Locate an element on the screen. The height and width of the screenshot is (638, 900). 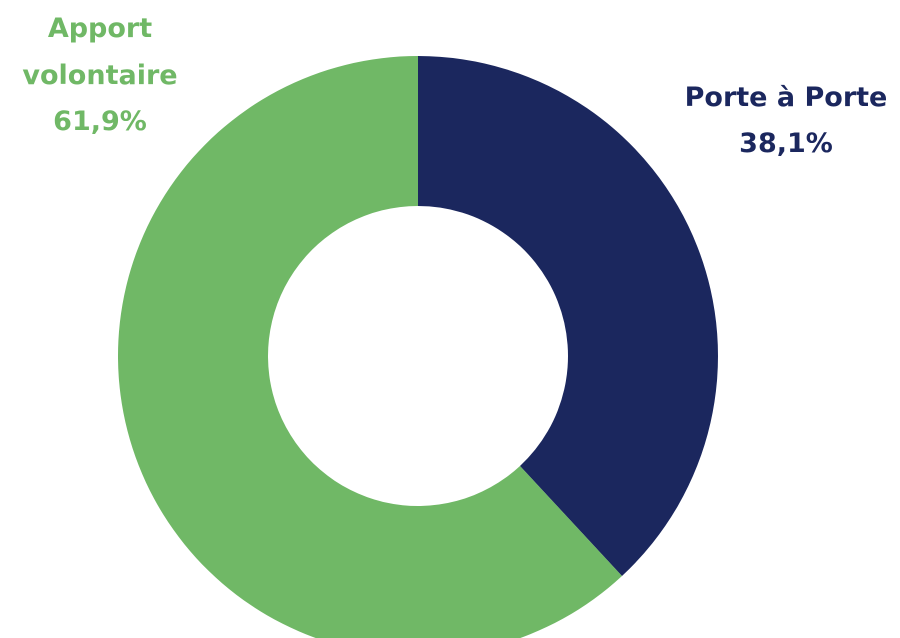
slice-label-apport-volontaire-value: 61,9% is located at coordinates (100, 121).